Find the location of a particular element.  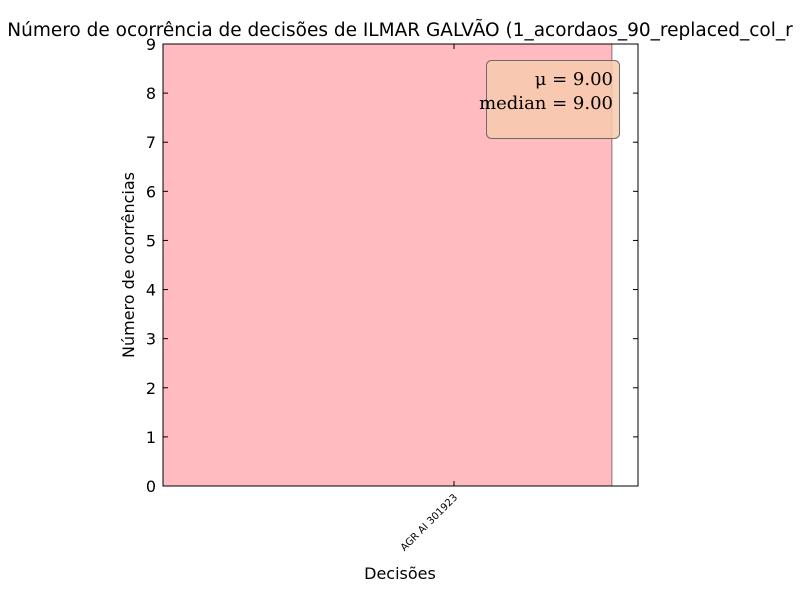

y-tick-label: 2 is located at coordinates (151, 388).